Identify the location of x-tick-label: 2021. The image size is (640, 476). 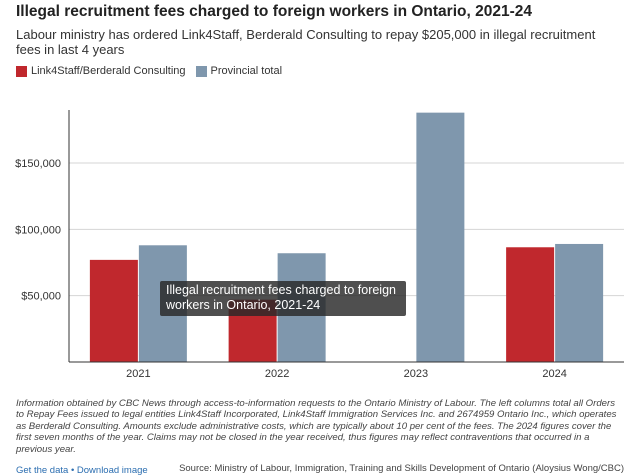
(138, 374).